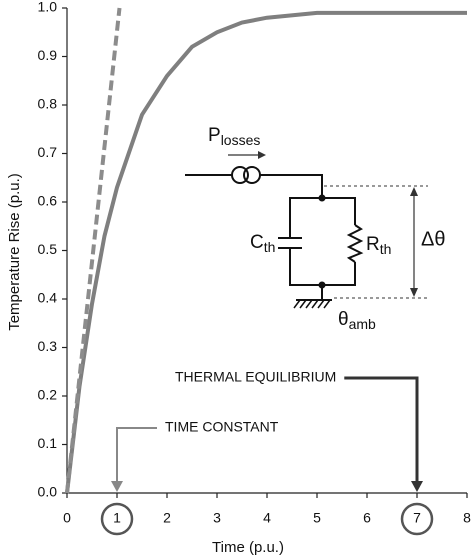 The image size is (474, 559). I want to click on y-tick-label: 0.2, so click(48, 395).